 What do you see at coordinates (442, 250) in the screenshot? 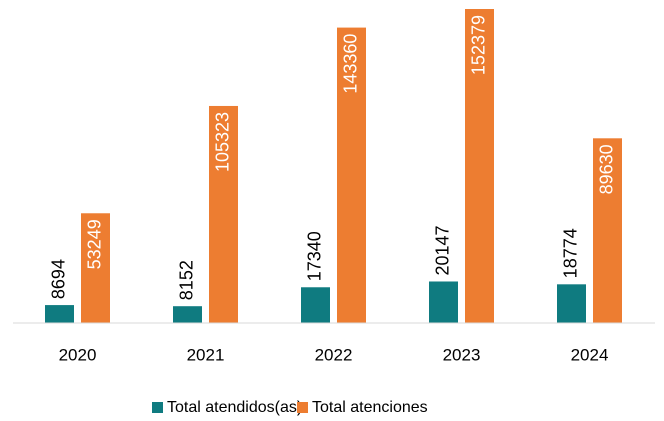
I see `data-label: 20147` at bounding box center [442, 250].